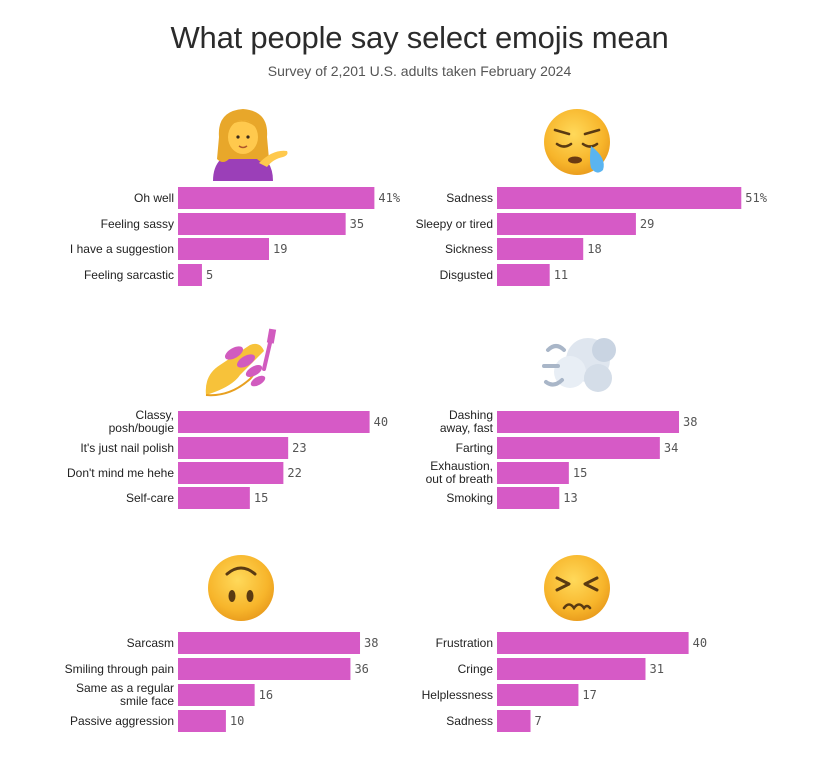 The image size is (839, 762). Describe the element at coordinates (154, 198) in the screenshot. I see `category-label: Oh well` at that location.